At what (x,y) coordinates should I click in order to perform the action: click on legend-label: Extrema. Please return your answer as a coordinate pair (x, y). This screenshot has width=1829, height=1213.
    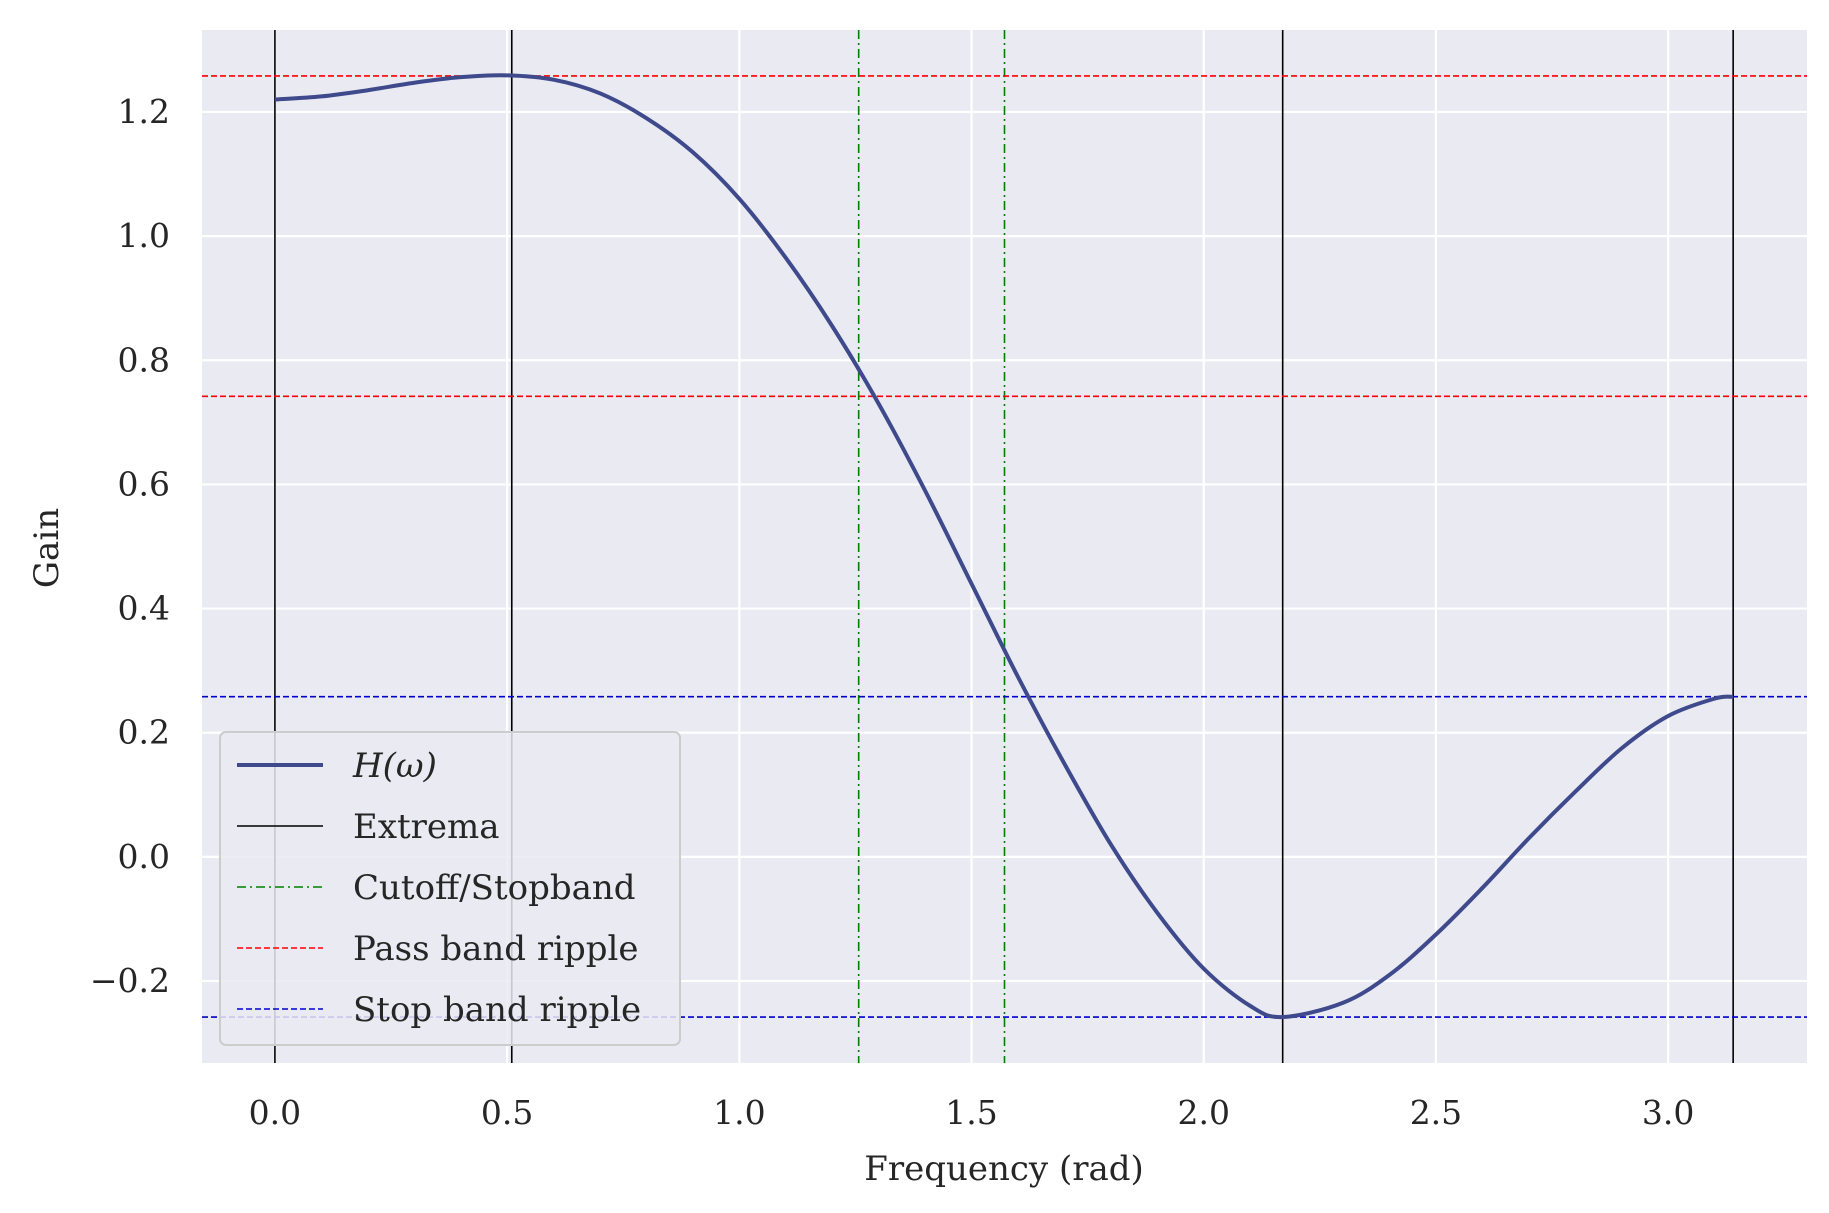
    Looking at the image, I should click on (426, 827).